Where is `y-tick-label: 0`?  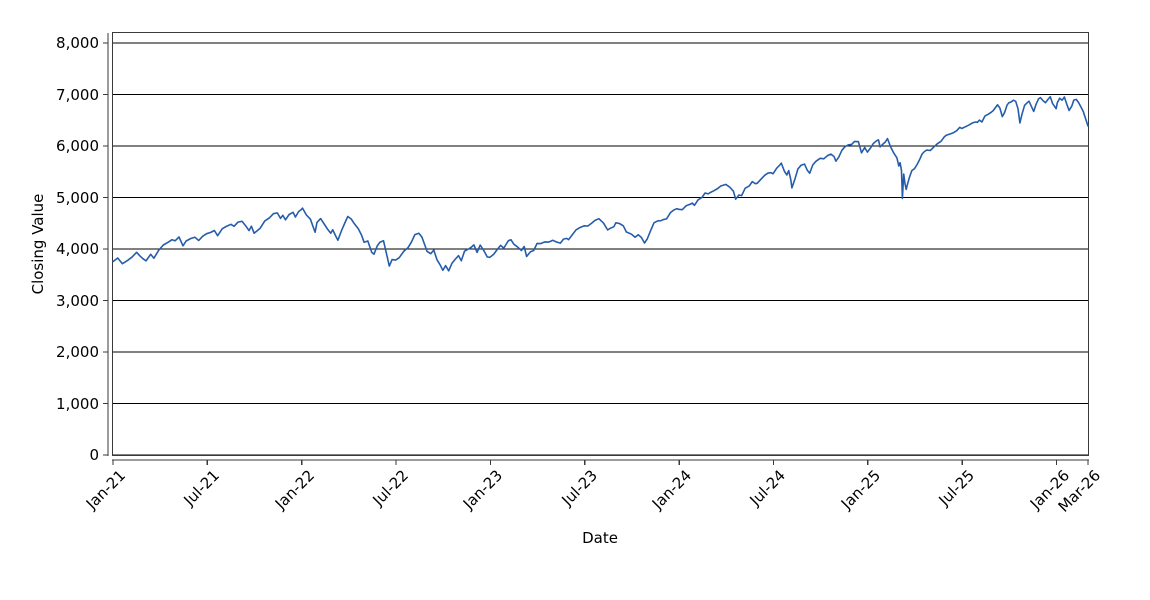
y-tick-label: 0 is located at coordinates (94, 455).